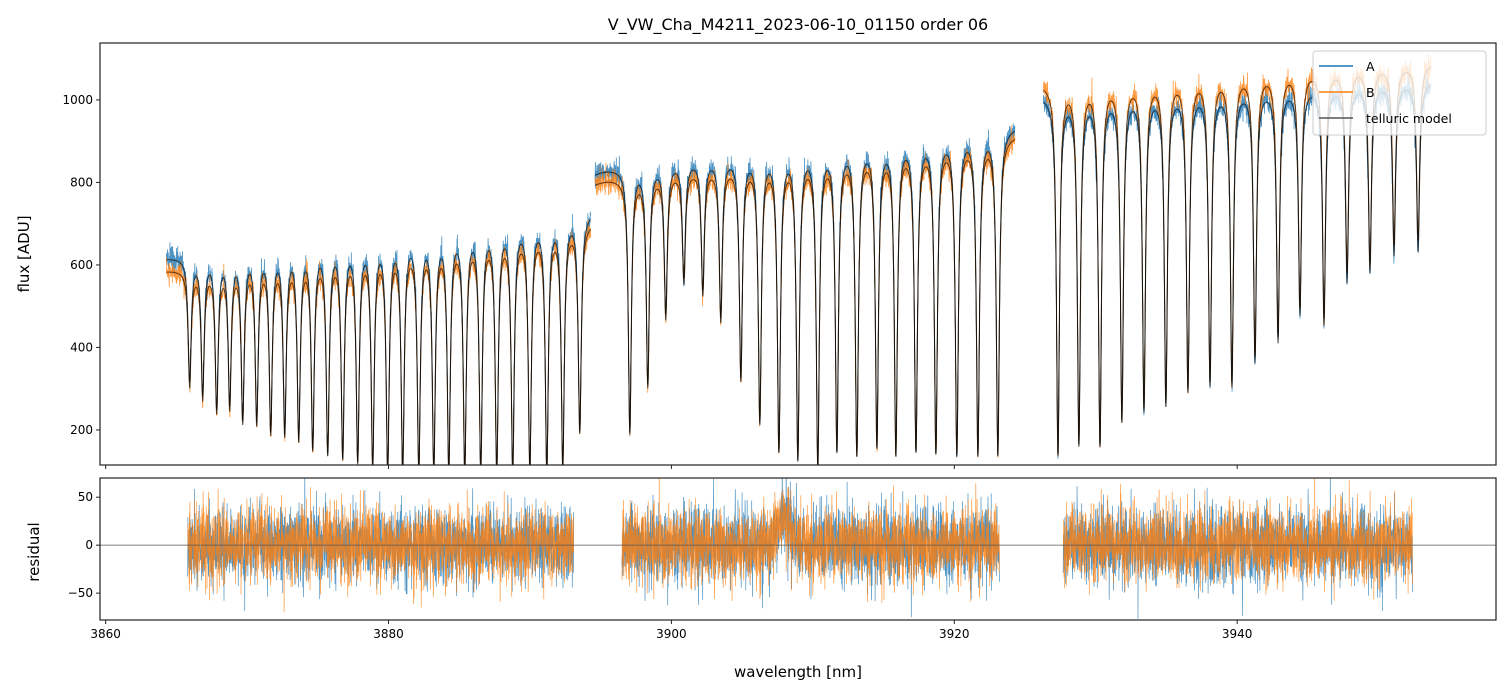  I want to click on x-tick-label: 3920, so click(954, 634).